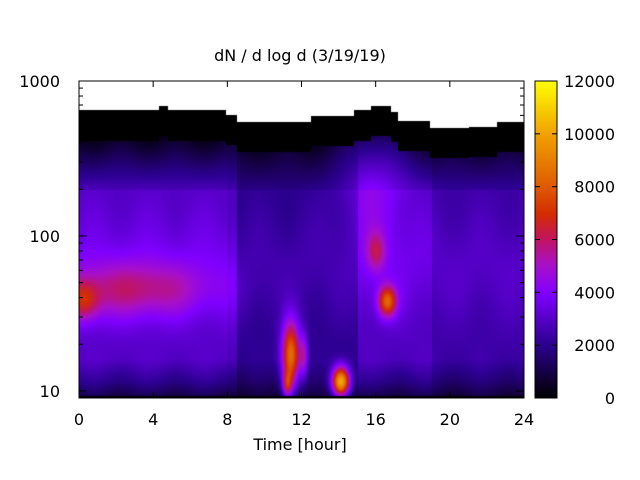 The width and height of the screenshot is (640, 480). Describe the element at coordinates (594, 345) in the screenshot. I see `colorbar-tick-label: 2000` at that location.